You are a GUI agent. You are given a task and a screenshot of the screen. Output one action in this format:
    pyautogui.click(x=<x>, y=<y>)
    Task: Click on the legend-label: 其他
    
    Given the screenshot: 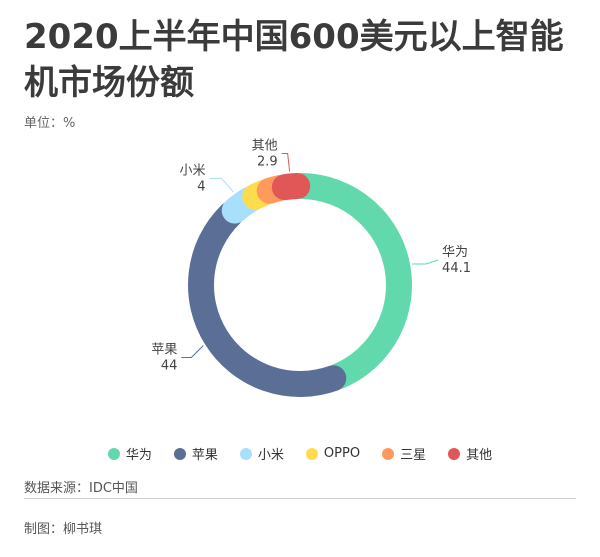 What is the action you would take?
    pyautogui.click(x=479, y=455)
    